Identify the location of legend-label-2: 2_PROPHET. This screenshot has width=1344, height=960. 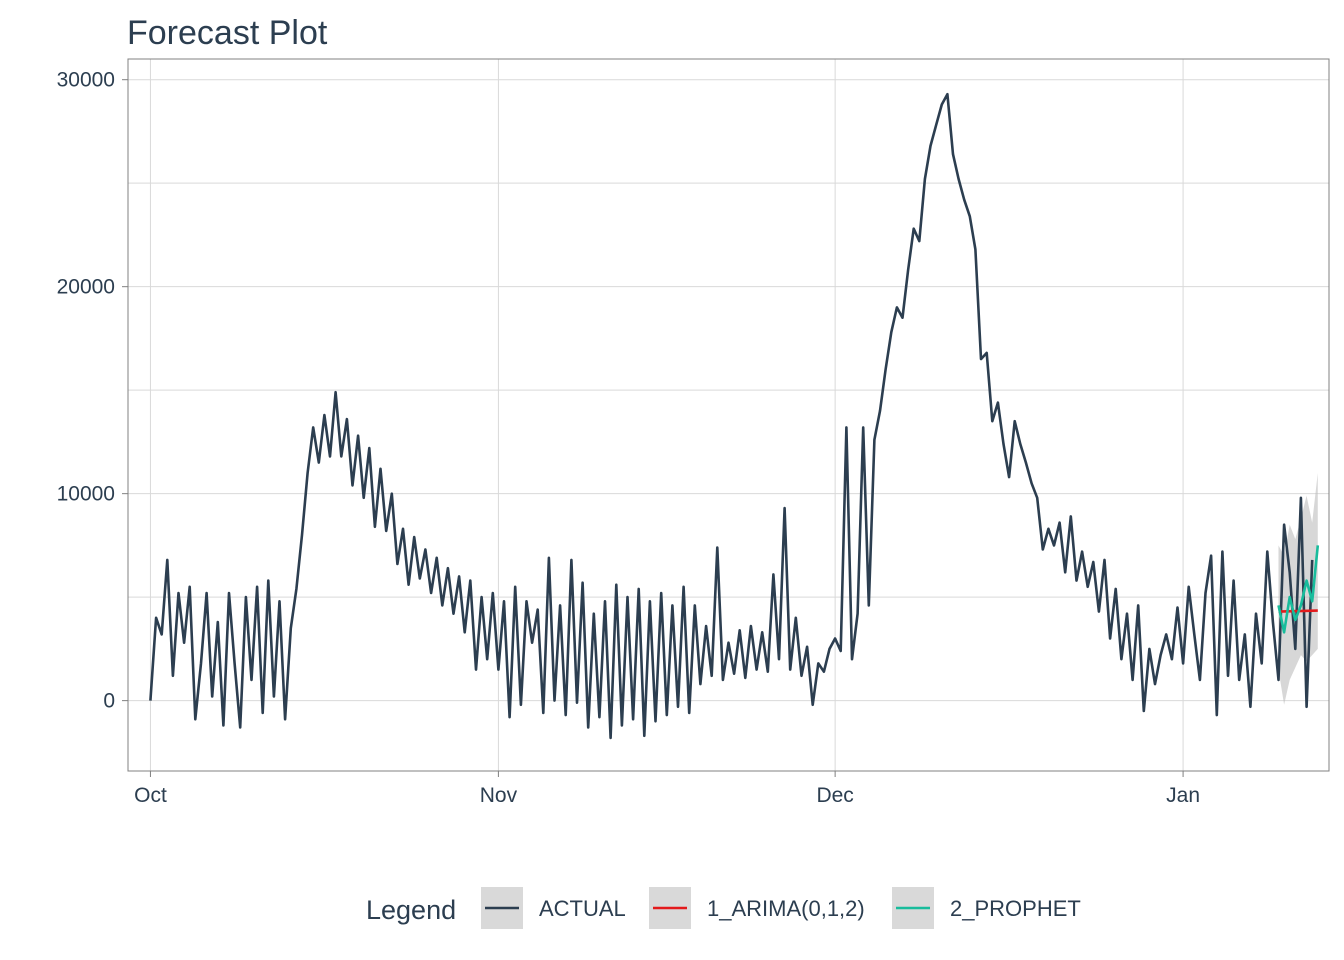
(1015, 908).